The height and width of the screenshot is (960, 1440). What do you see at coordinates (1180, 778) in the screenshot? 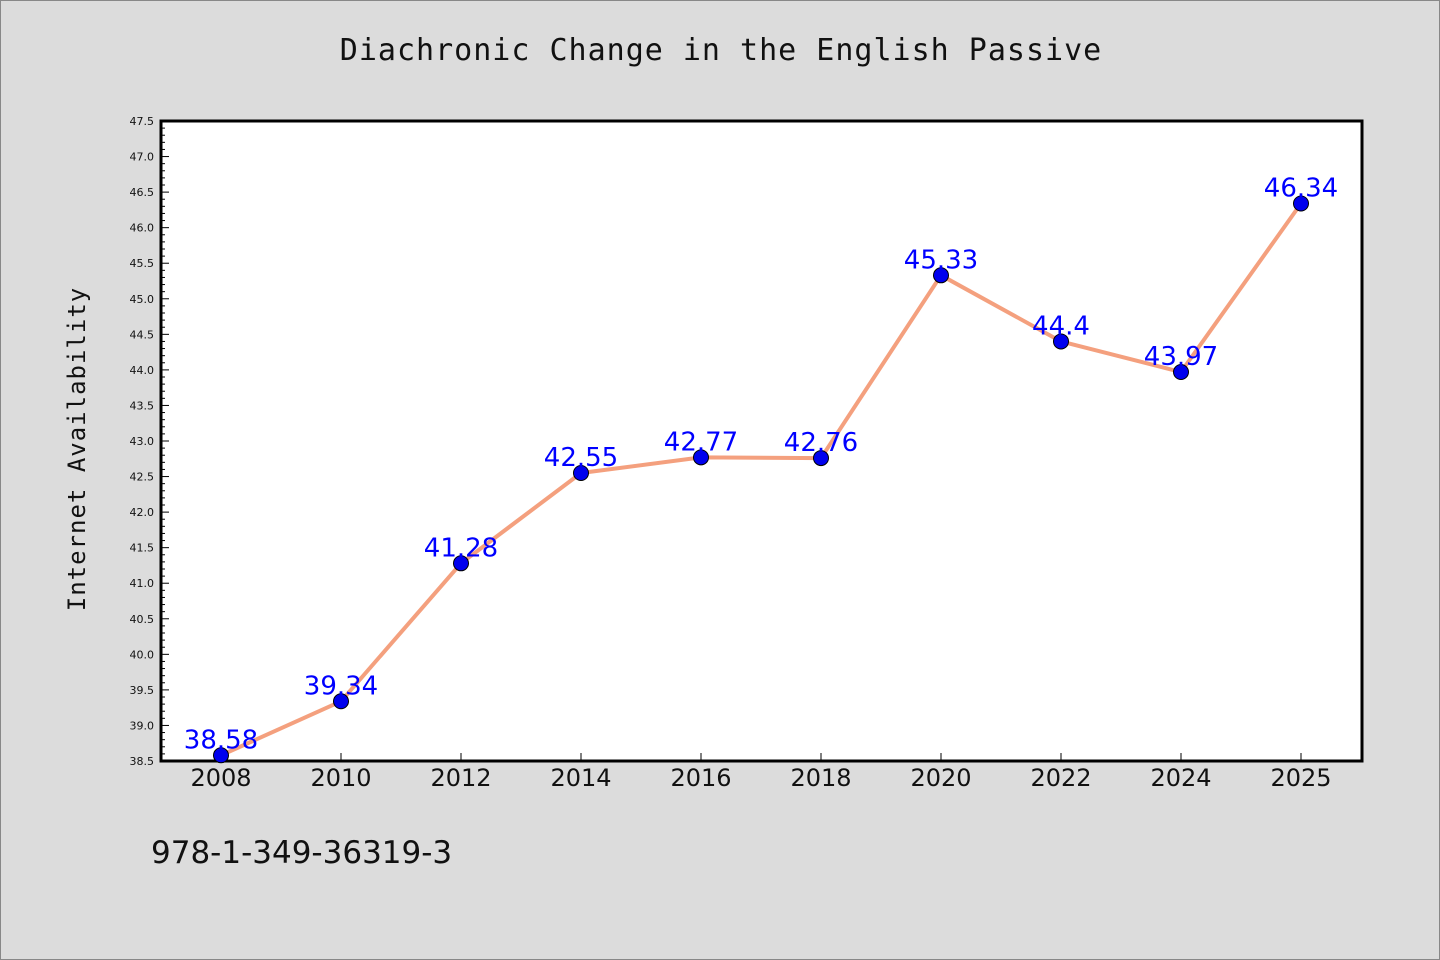
I see `x-tick-label: 2024` at bounding box center [1180, 778].